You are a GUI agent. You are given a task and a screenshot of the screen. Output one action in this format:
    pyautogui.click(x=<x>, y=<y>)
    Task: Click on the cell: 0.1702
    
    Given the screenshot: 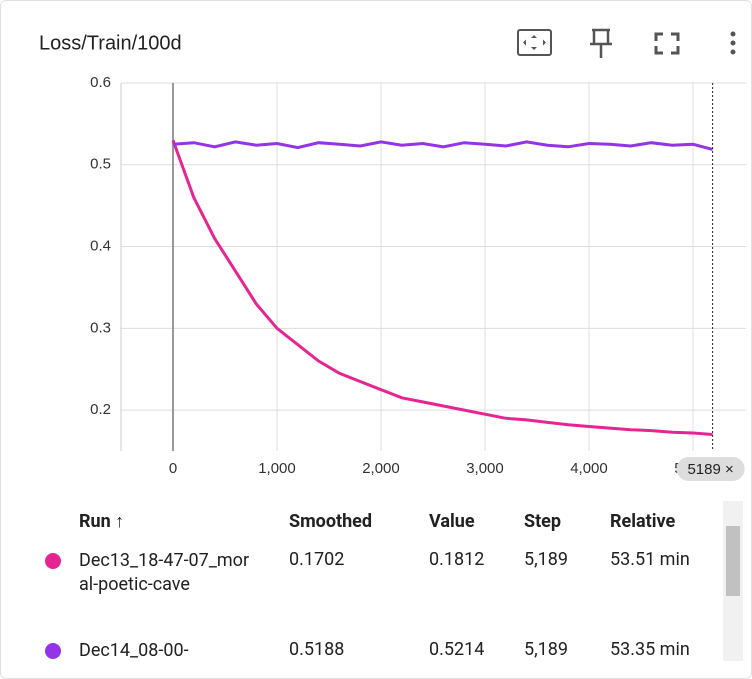 What is the action you would take?
    pyautogui.click(x=317, y=559)
    